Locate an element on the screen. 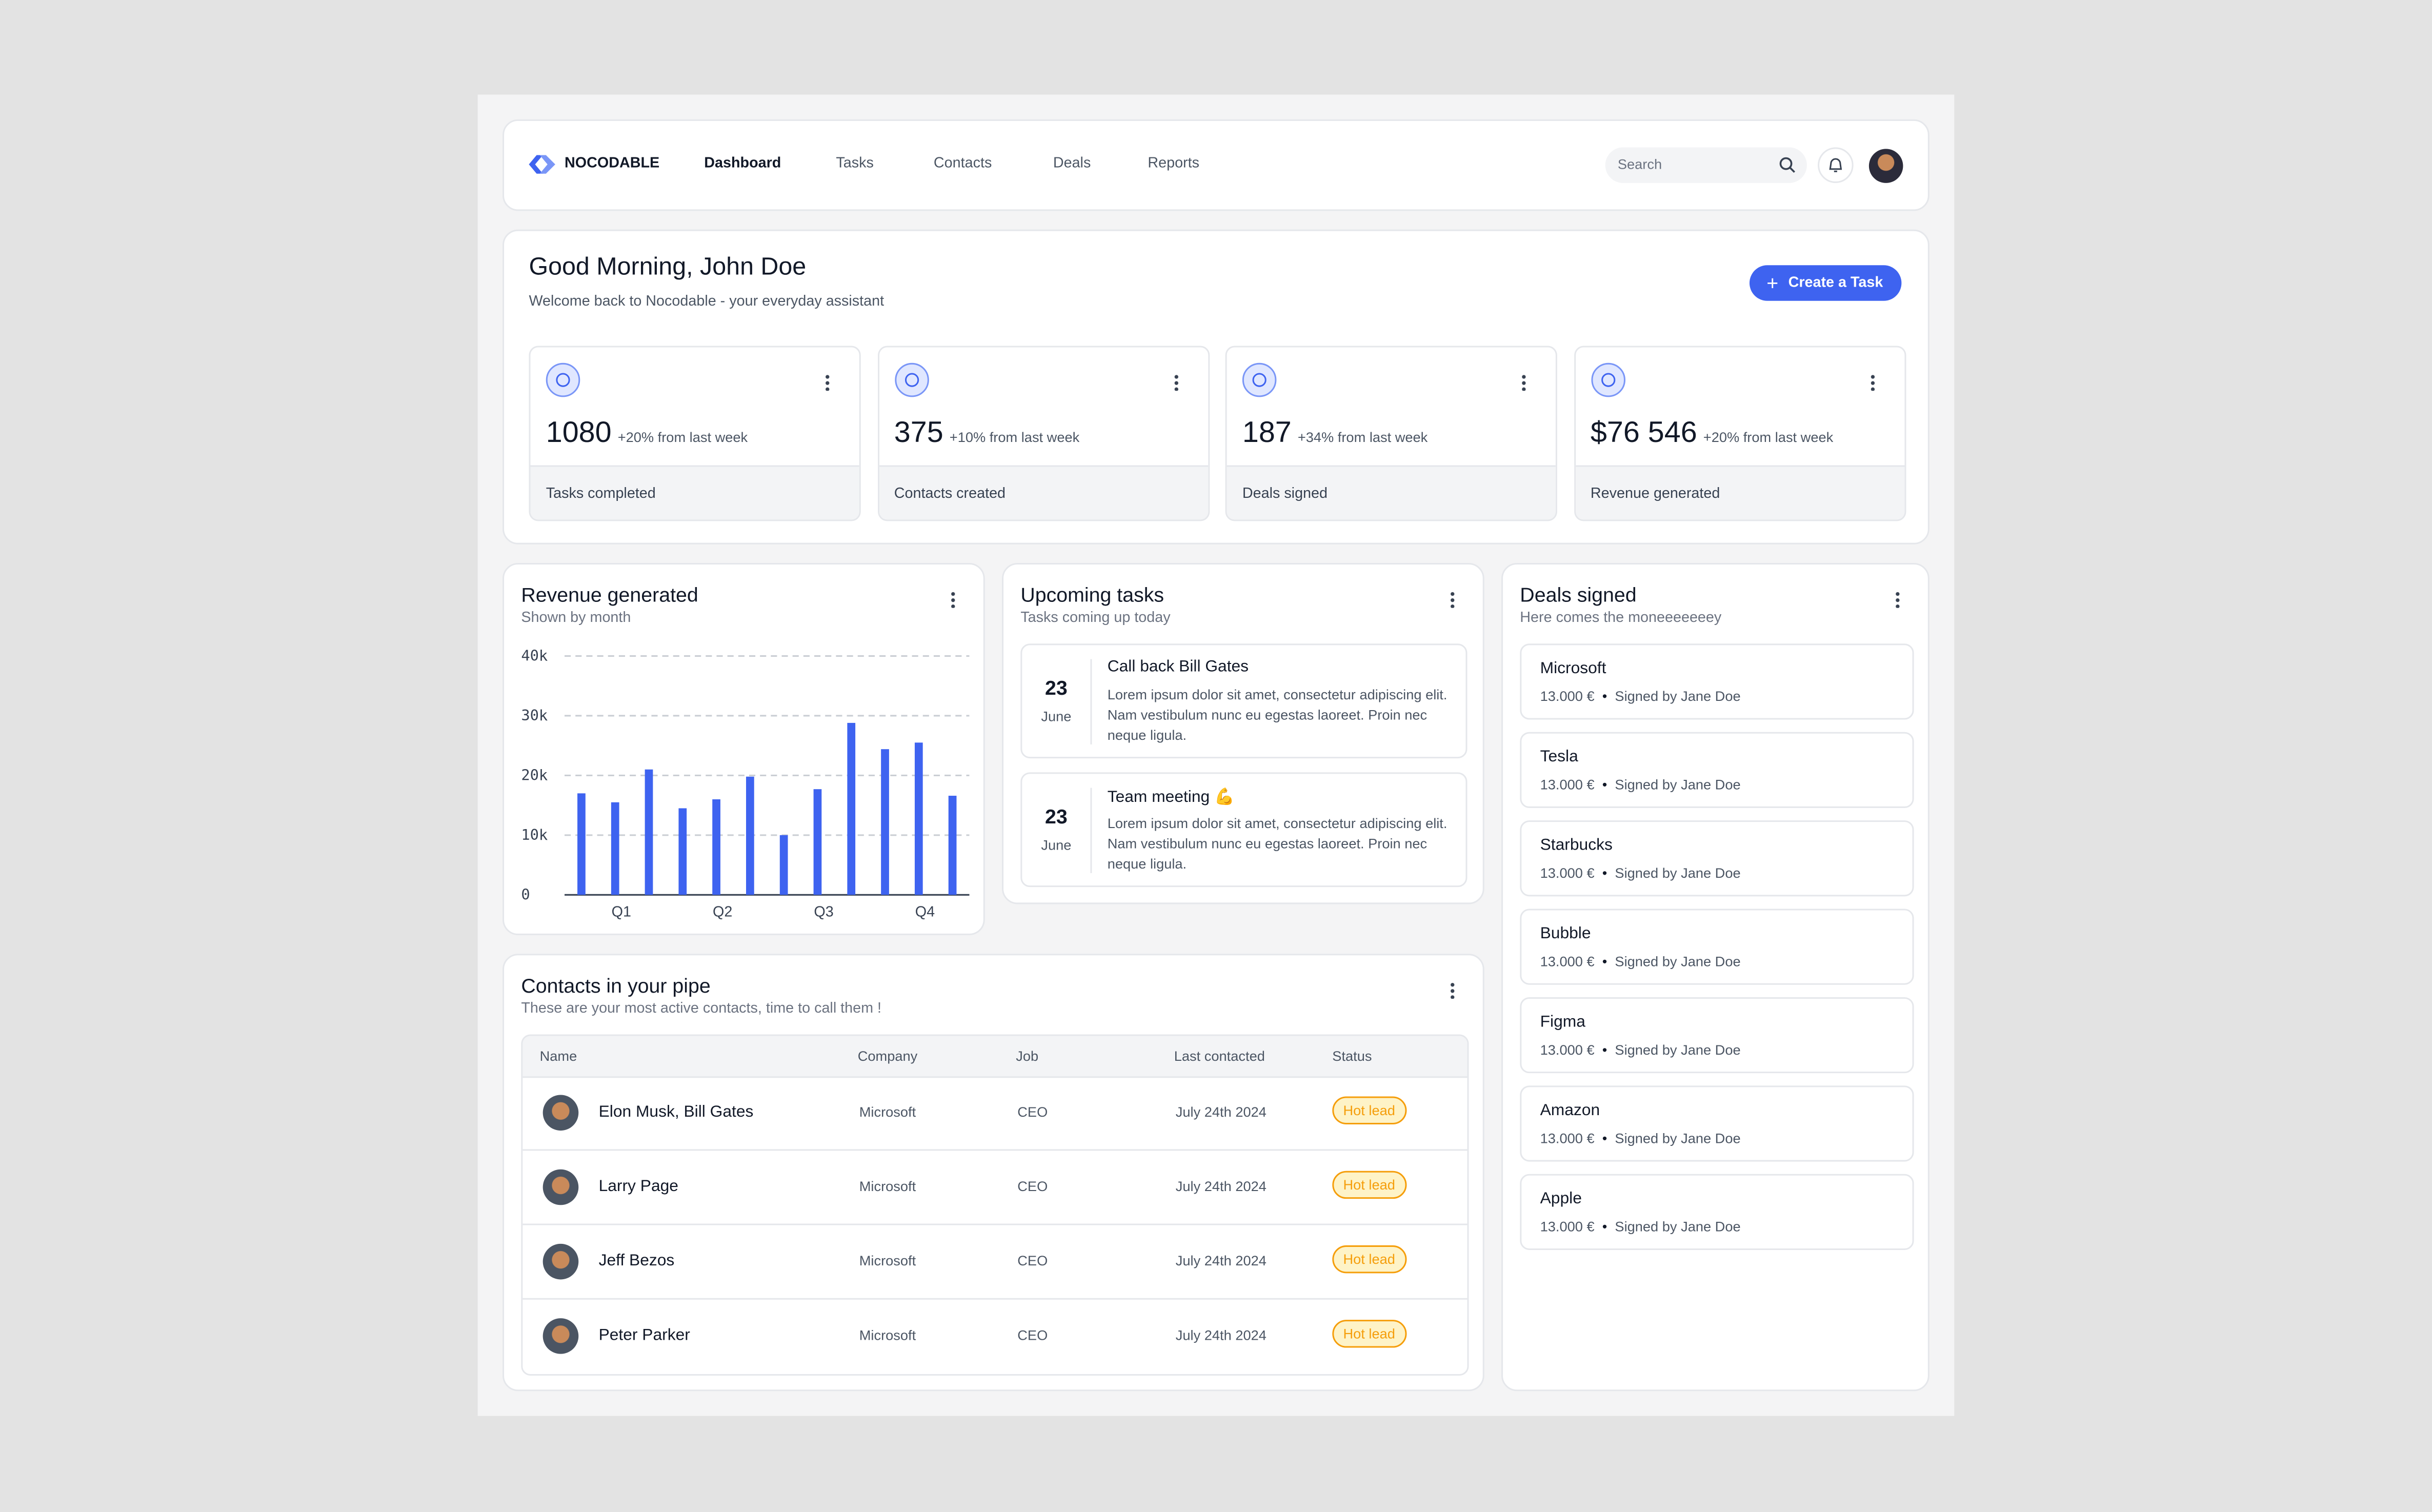 Image resolution: width=2432 pixels, height=1512 pixels. card-subtitle: Tasks coming up today is located at coordinates (1095, 618).